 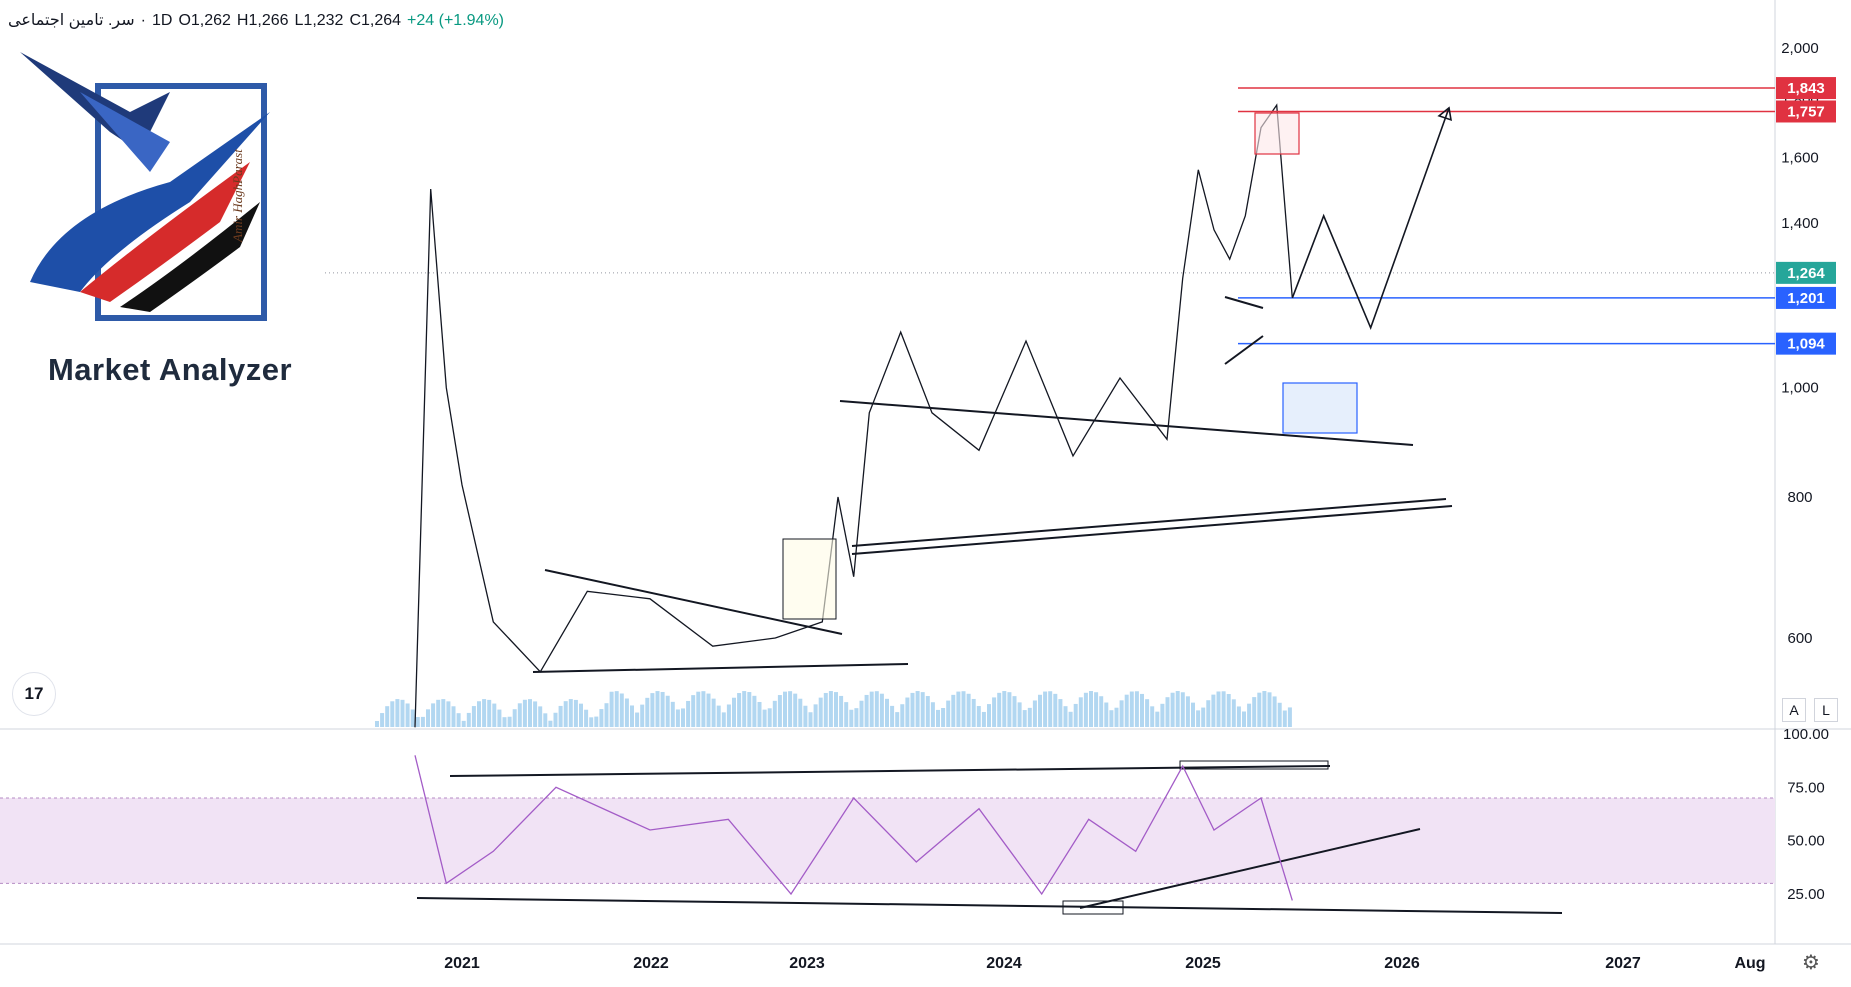 What do you see at coordinates (890, 771) in the screenshot?
I see `rsi-trendline-top` at bounding box center [890, 771].